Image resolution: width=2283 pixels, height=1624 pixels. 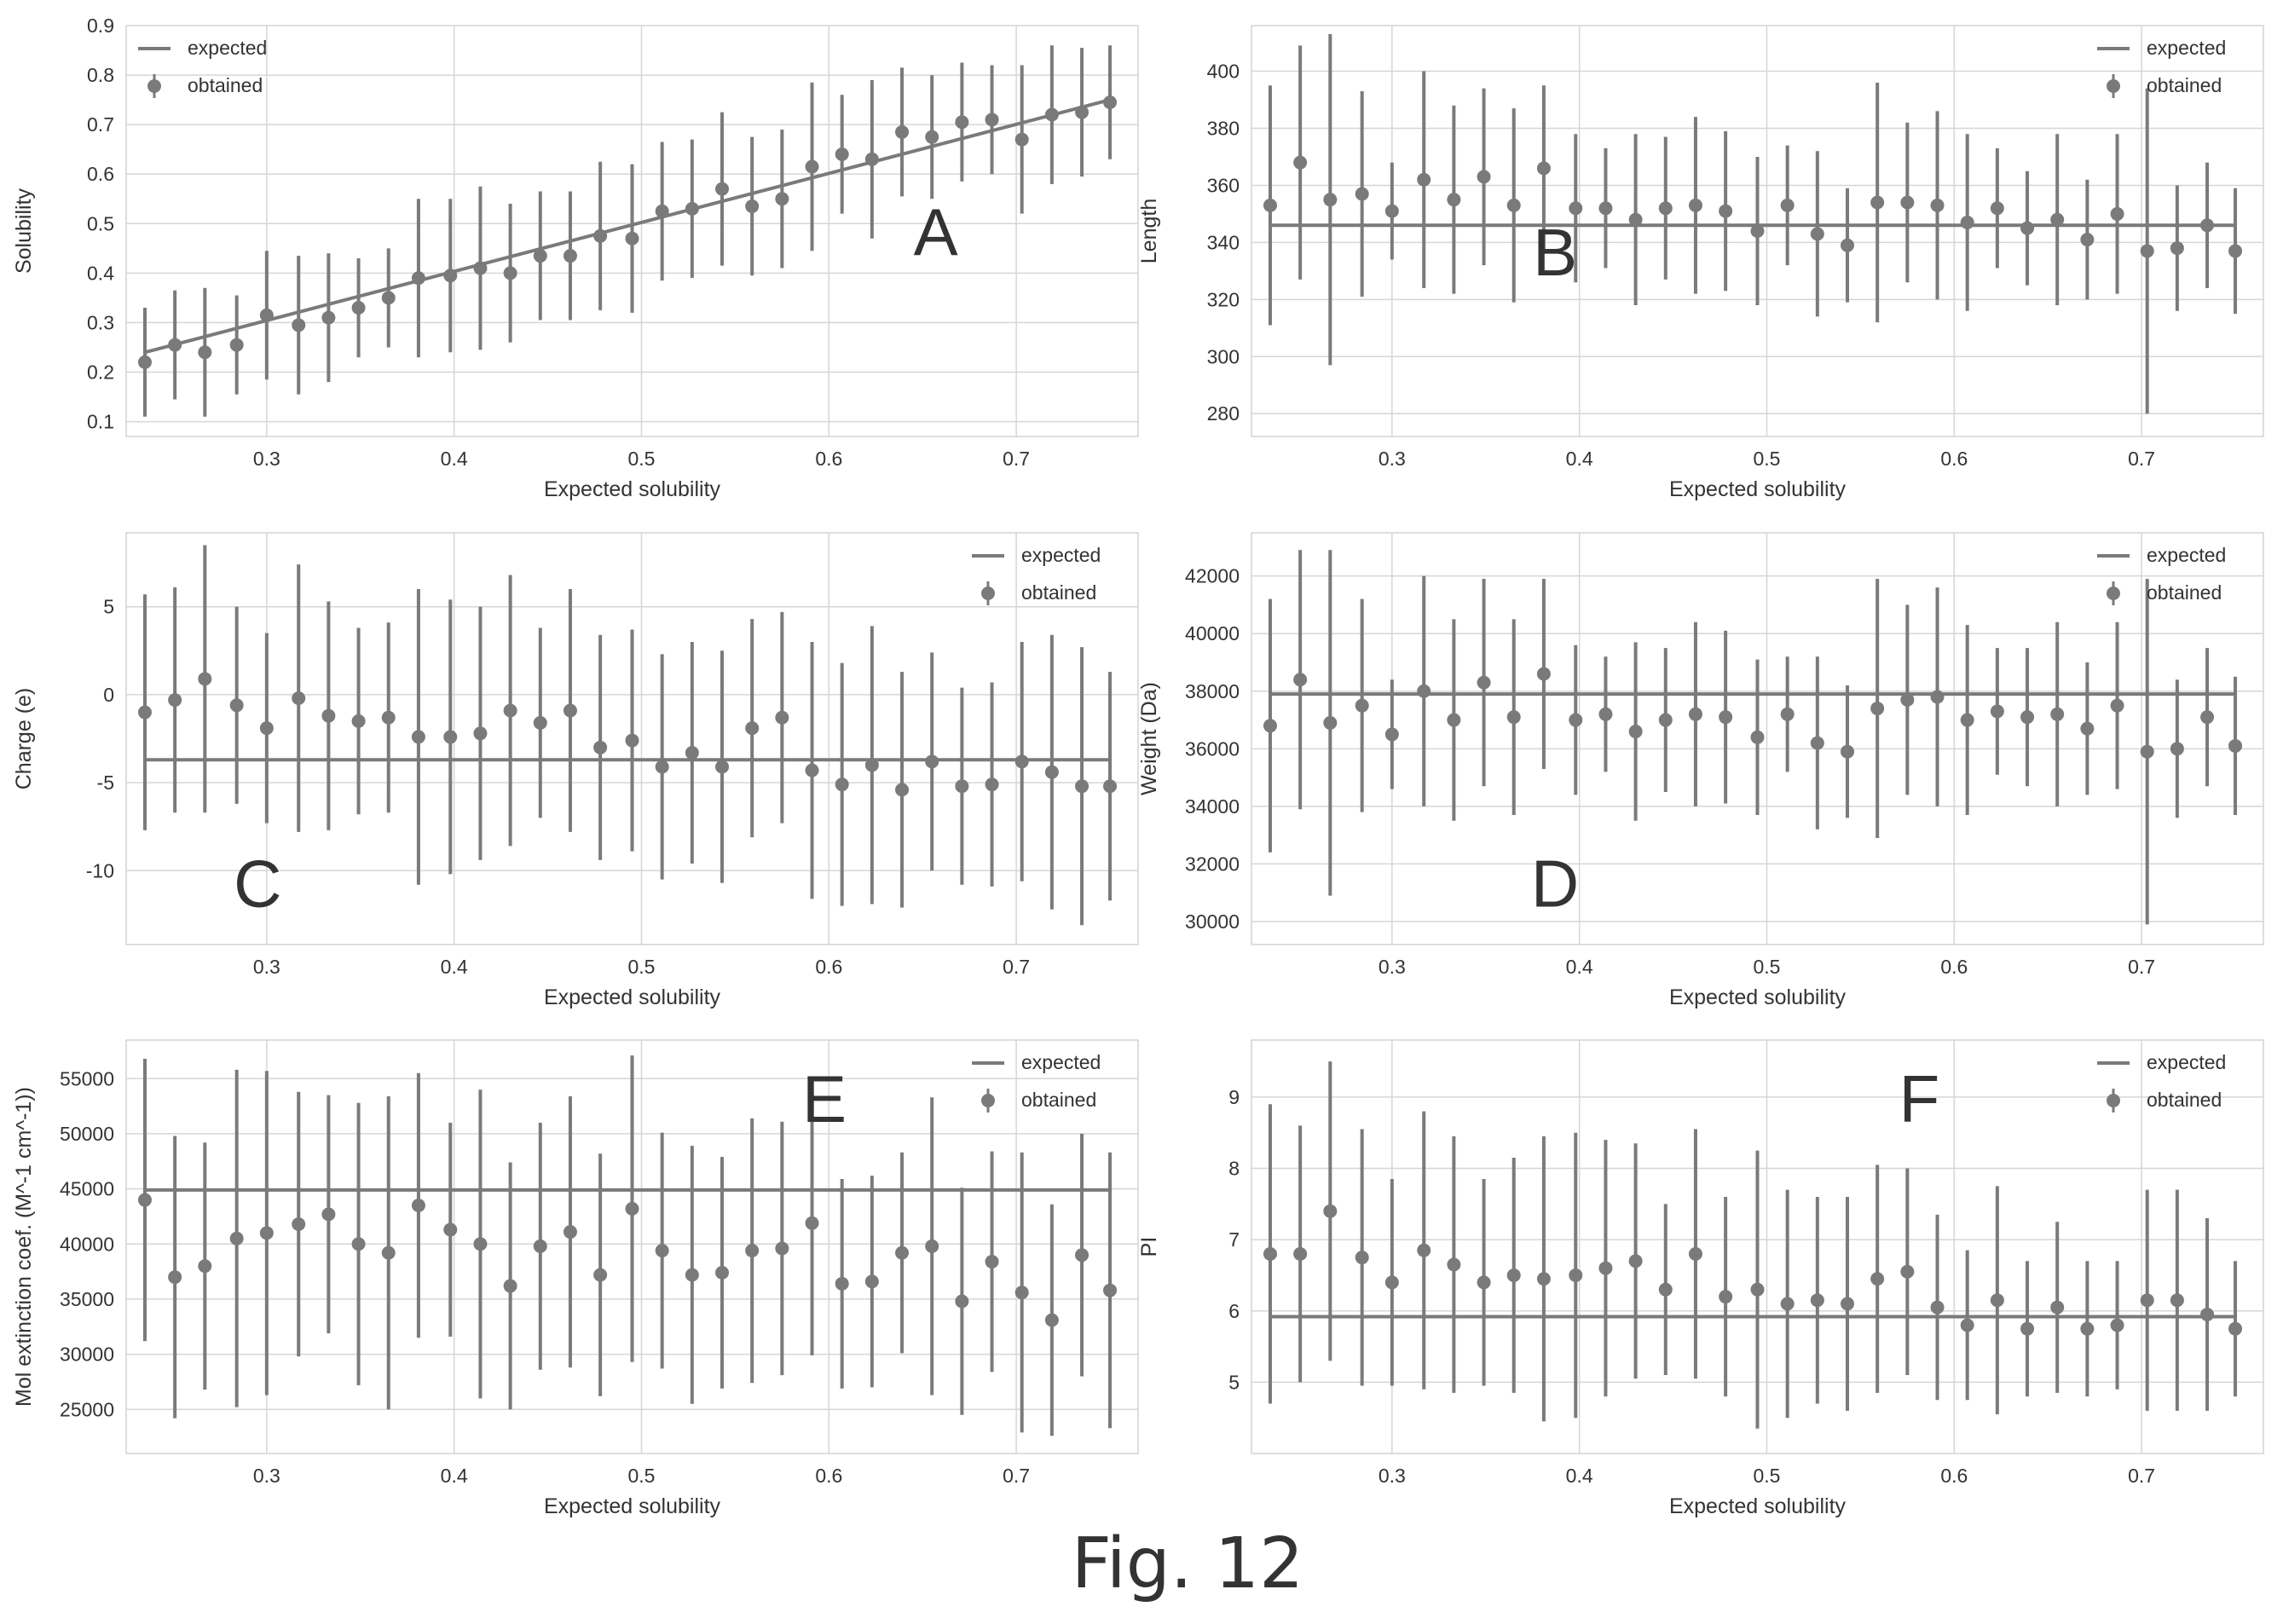 What do you see at coordinates (1223, 242) in the screenshot?
I see `y-tick-label: 340` at bounding box center [1223, 242].